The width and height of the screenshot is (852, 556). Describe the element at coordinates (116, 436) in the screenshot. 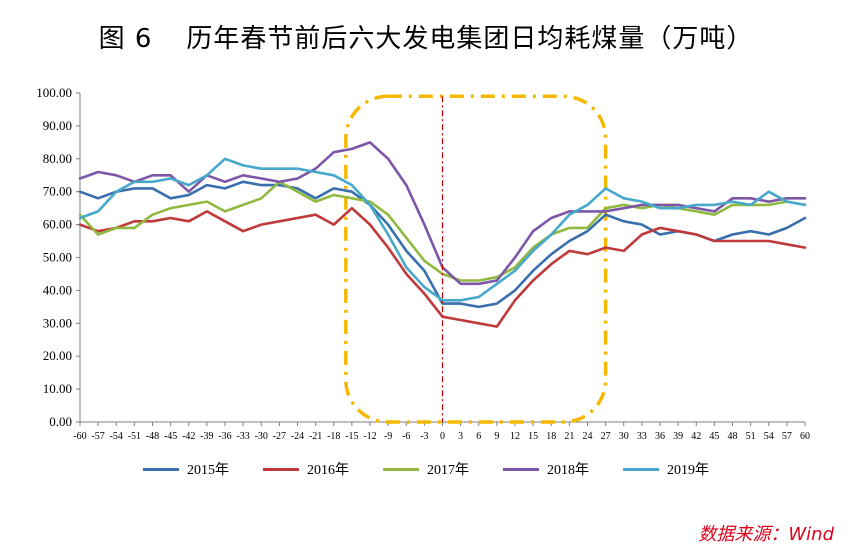

I see `x-tick-label: -54` at that location.